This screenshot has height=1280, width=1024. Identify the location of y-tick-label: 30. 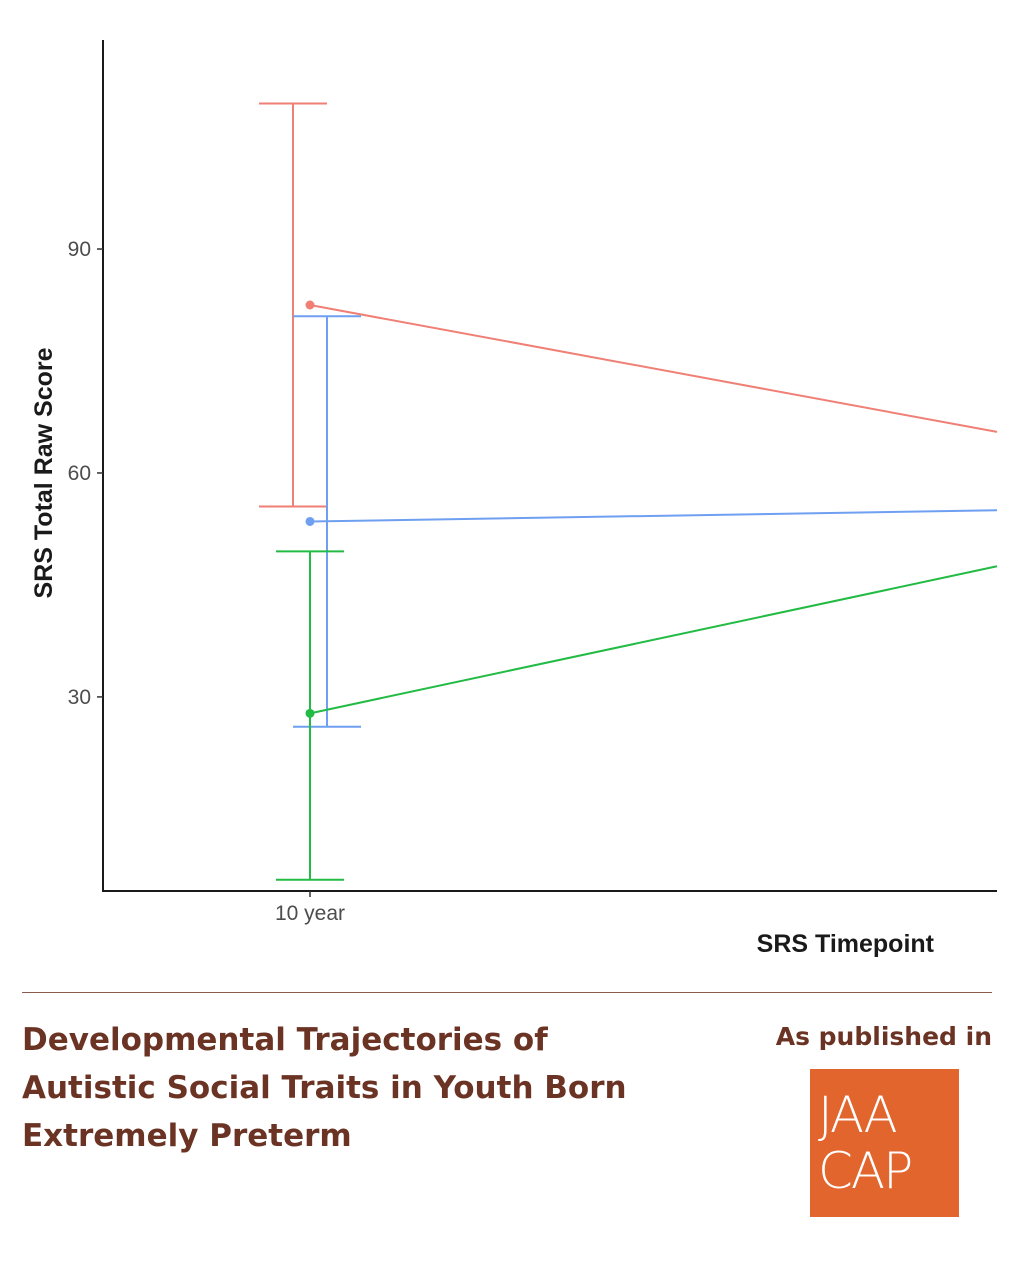
(79, 697).